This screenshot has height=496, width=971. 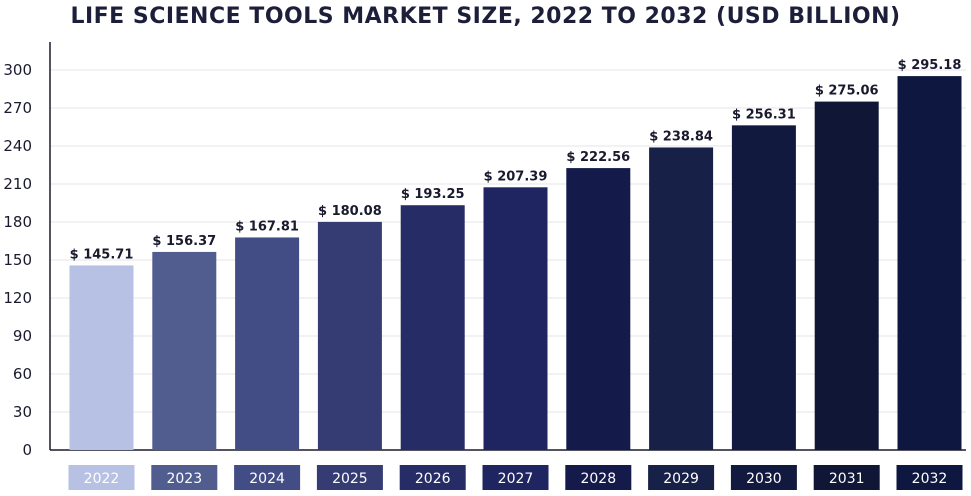 I want to click on x-tick-label: 2029, so click(x=681, y=479).